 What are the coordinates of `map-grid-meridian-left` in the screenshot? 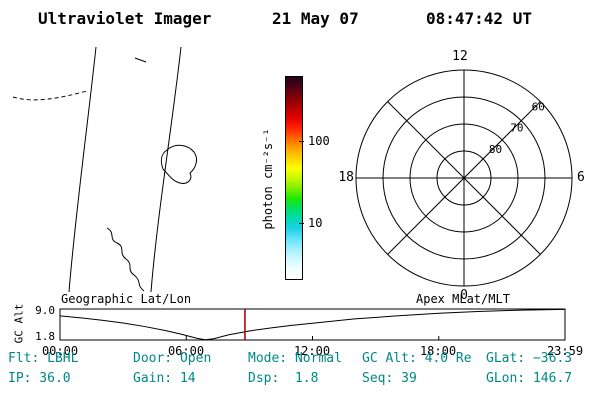 It's located at (82, 169).